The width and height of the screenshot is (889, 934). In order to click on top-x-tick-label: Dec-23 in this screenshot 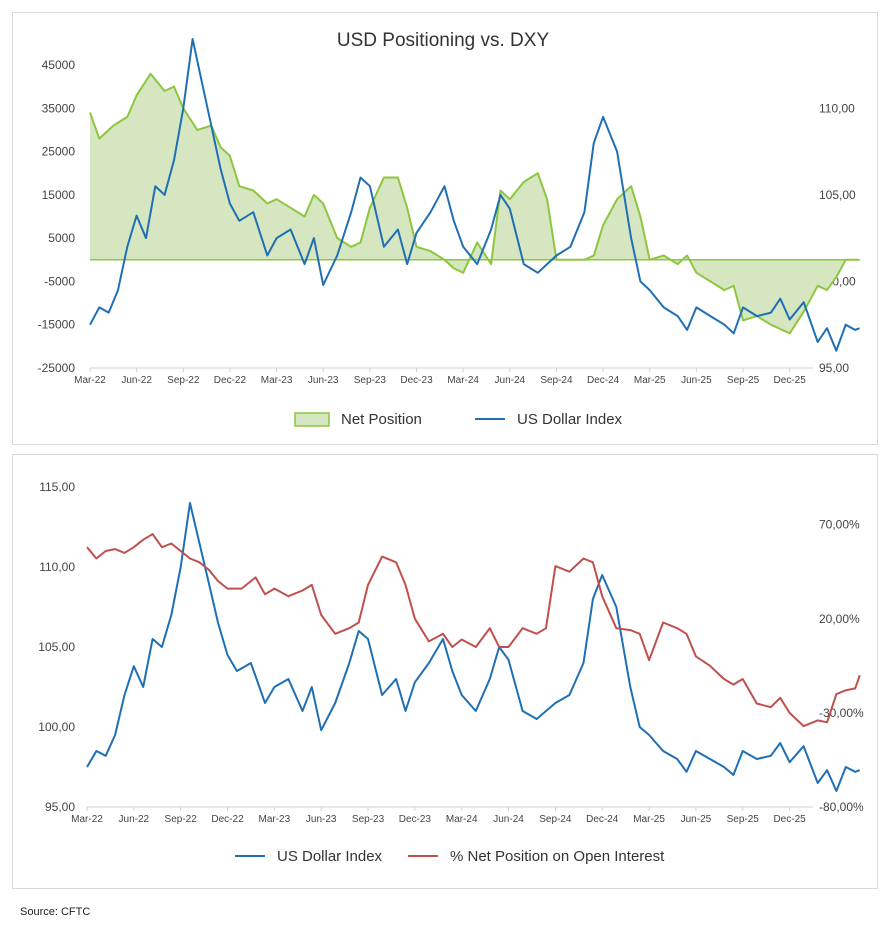, I will do `click(416, 380)`.